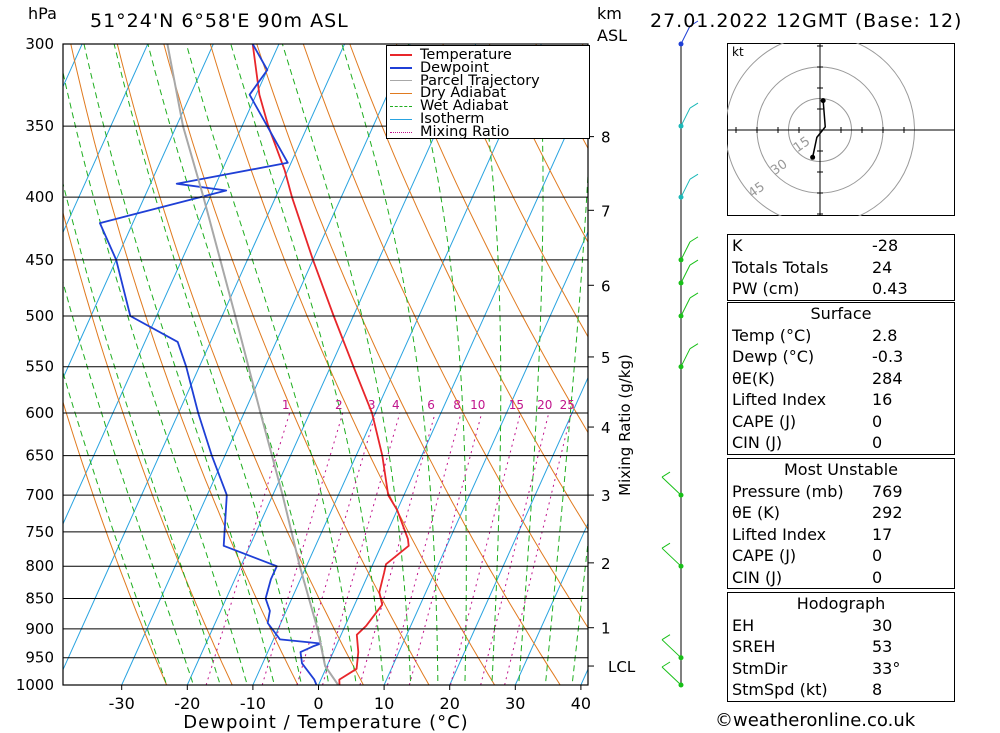 The image size is (1000, 733). What do you see at coordinates (39, 197) in the screenshot?
I see `pressure-tick-label: 400` at bounding box center [39, 197].